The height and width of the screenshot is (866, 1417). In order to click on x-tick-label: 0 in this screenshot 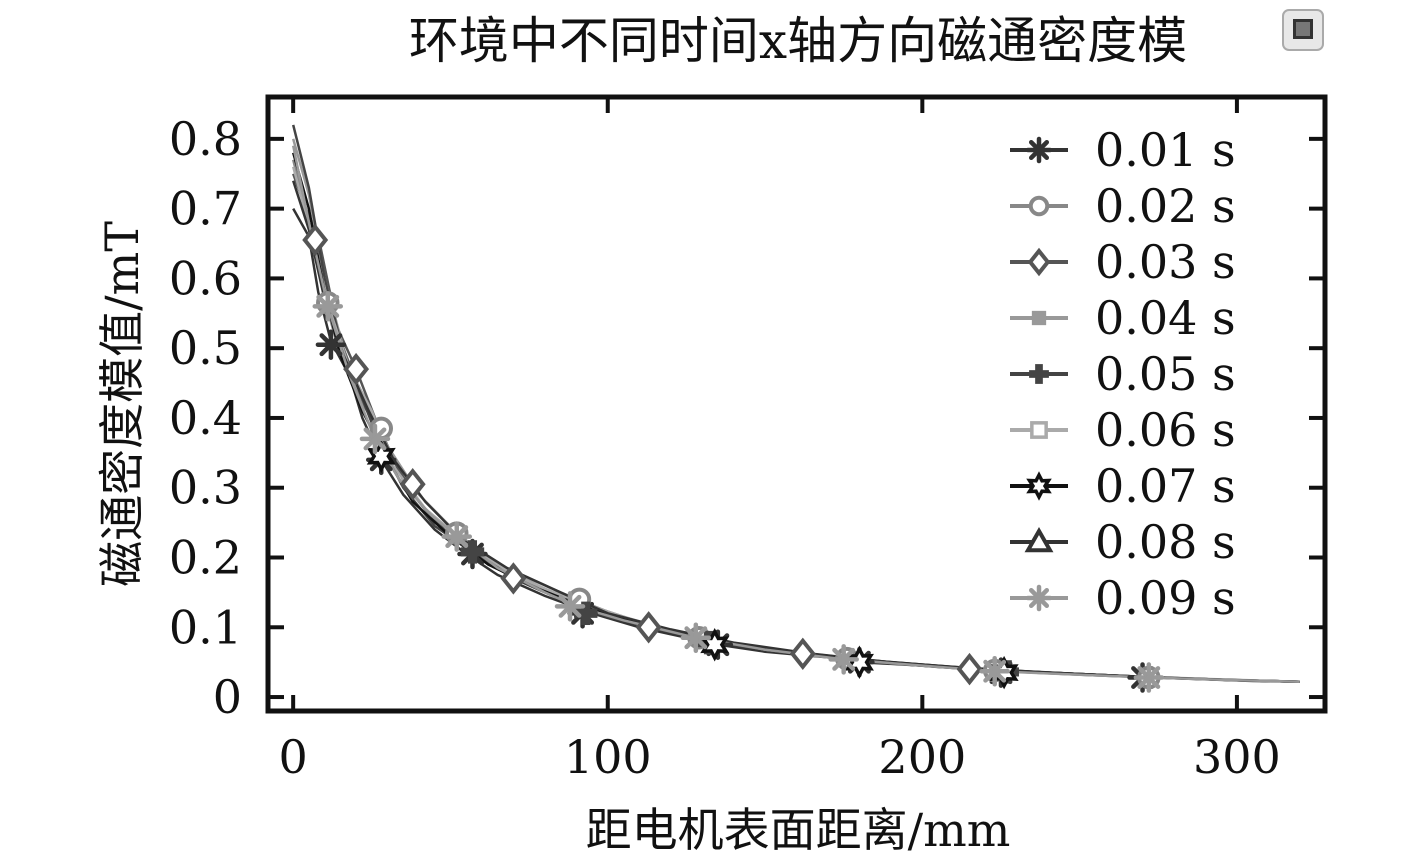, I will do `click(293, 757)`.